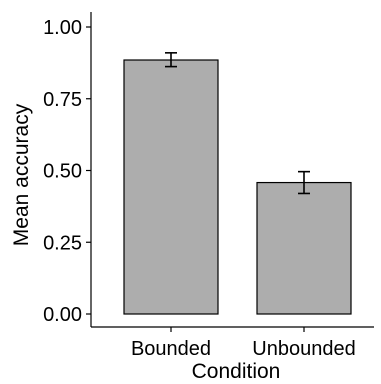  What do you see at coordinates (232, 343) in the screenshot?
I see `x-axis: Bounded Unbounded` at bounding box center [232, 343].